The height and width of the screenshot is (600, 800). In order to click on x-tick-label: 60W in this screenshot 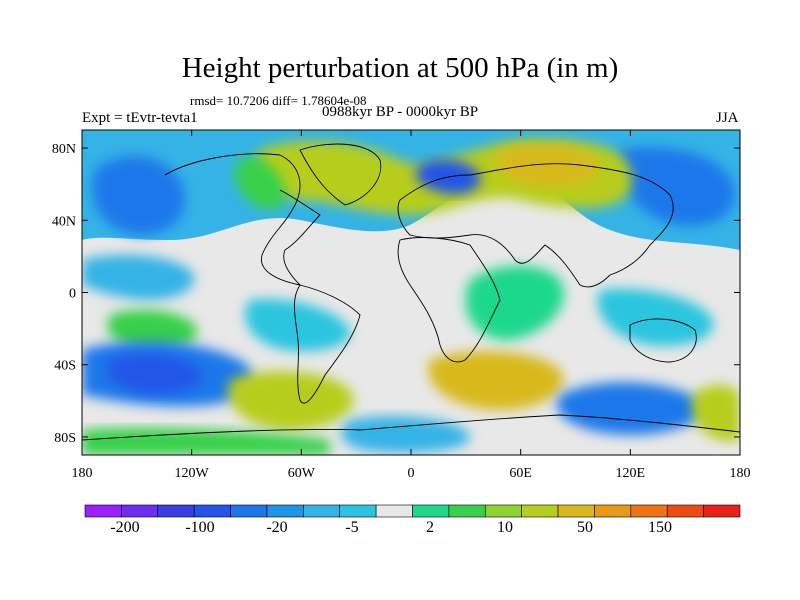, I will do `click(302, 473)`.